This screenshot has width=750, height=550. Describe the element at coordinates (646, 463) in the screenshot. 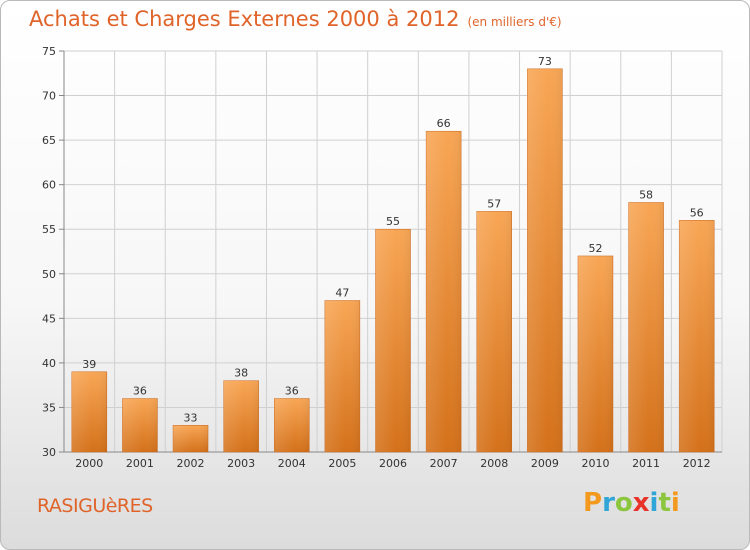

I see `x-tick-label: 2011` at that location.